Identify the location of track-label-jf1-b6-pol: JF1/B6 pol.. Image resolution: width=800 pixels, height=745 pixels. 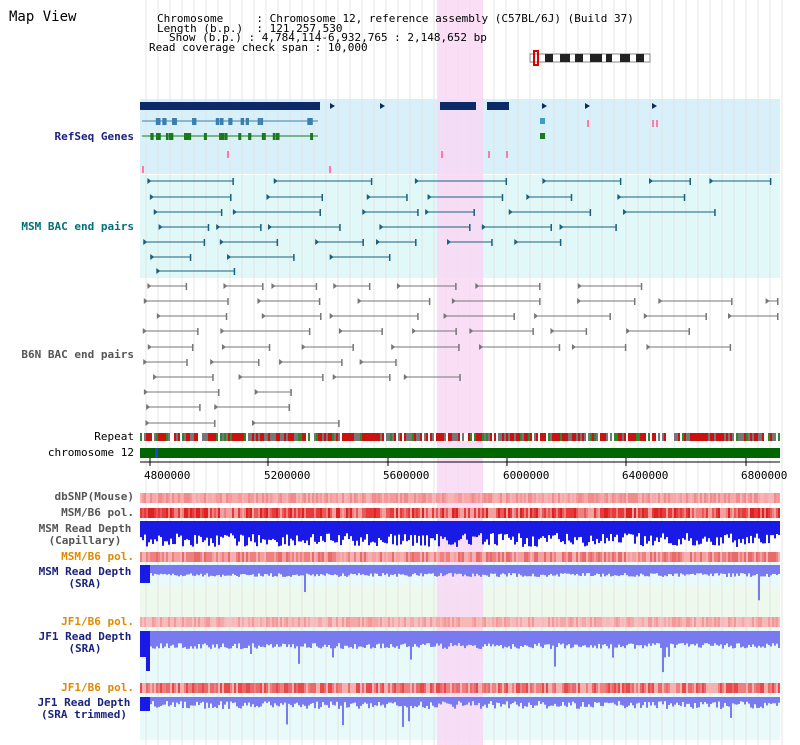
(97, 621).